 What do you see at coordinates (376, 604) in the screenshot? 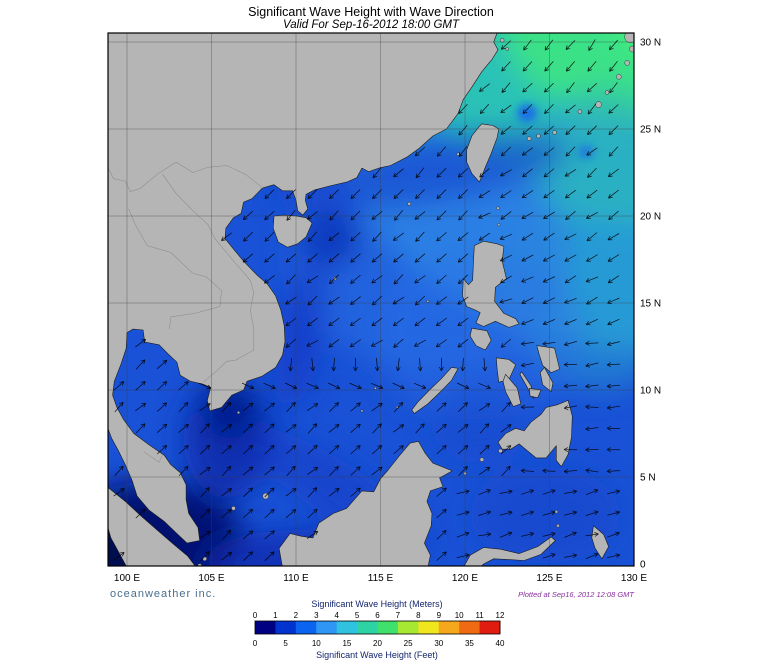
I see `legend-meters-title: Significant Wave Height (Meters)` at bounding box center [376, 604].